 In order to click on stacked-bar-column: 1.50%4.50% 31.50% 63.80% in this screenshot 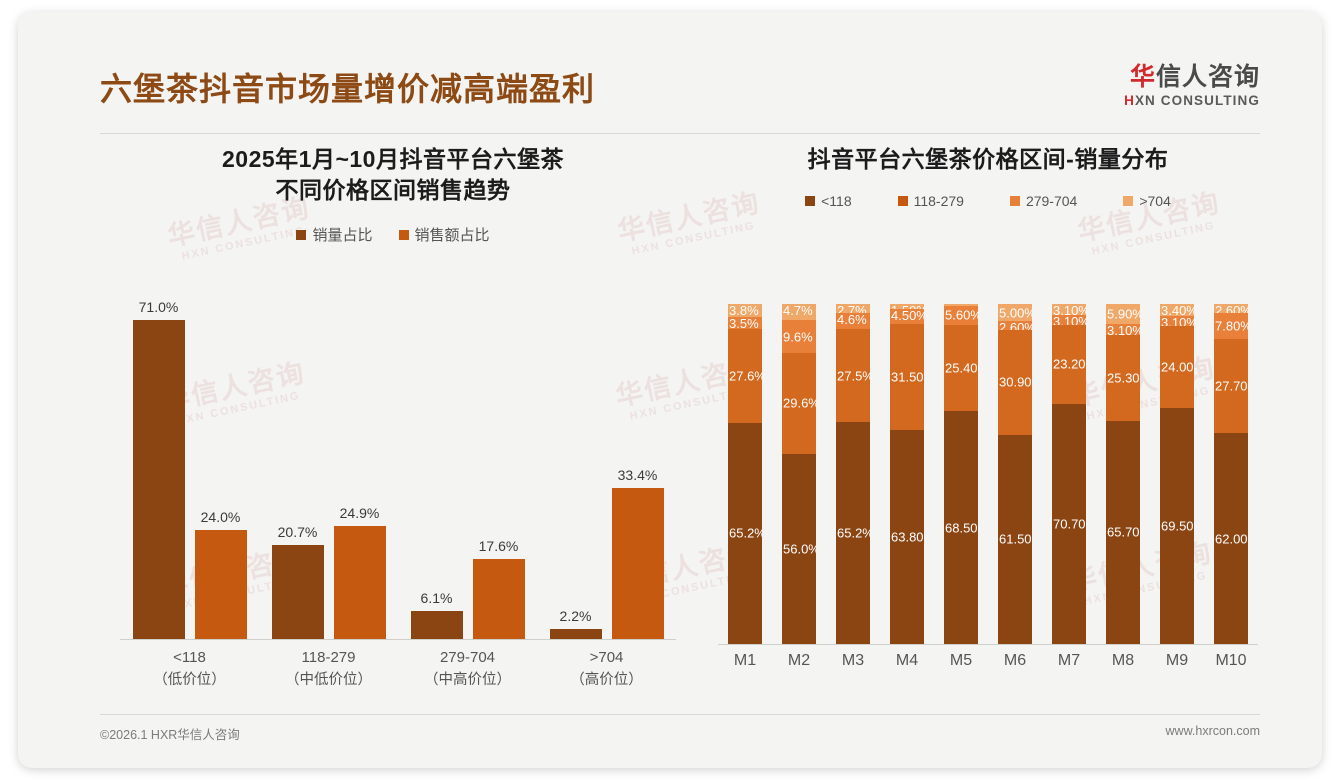, I will do `click(907, 473)`.